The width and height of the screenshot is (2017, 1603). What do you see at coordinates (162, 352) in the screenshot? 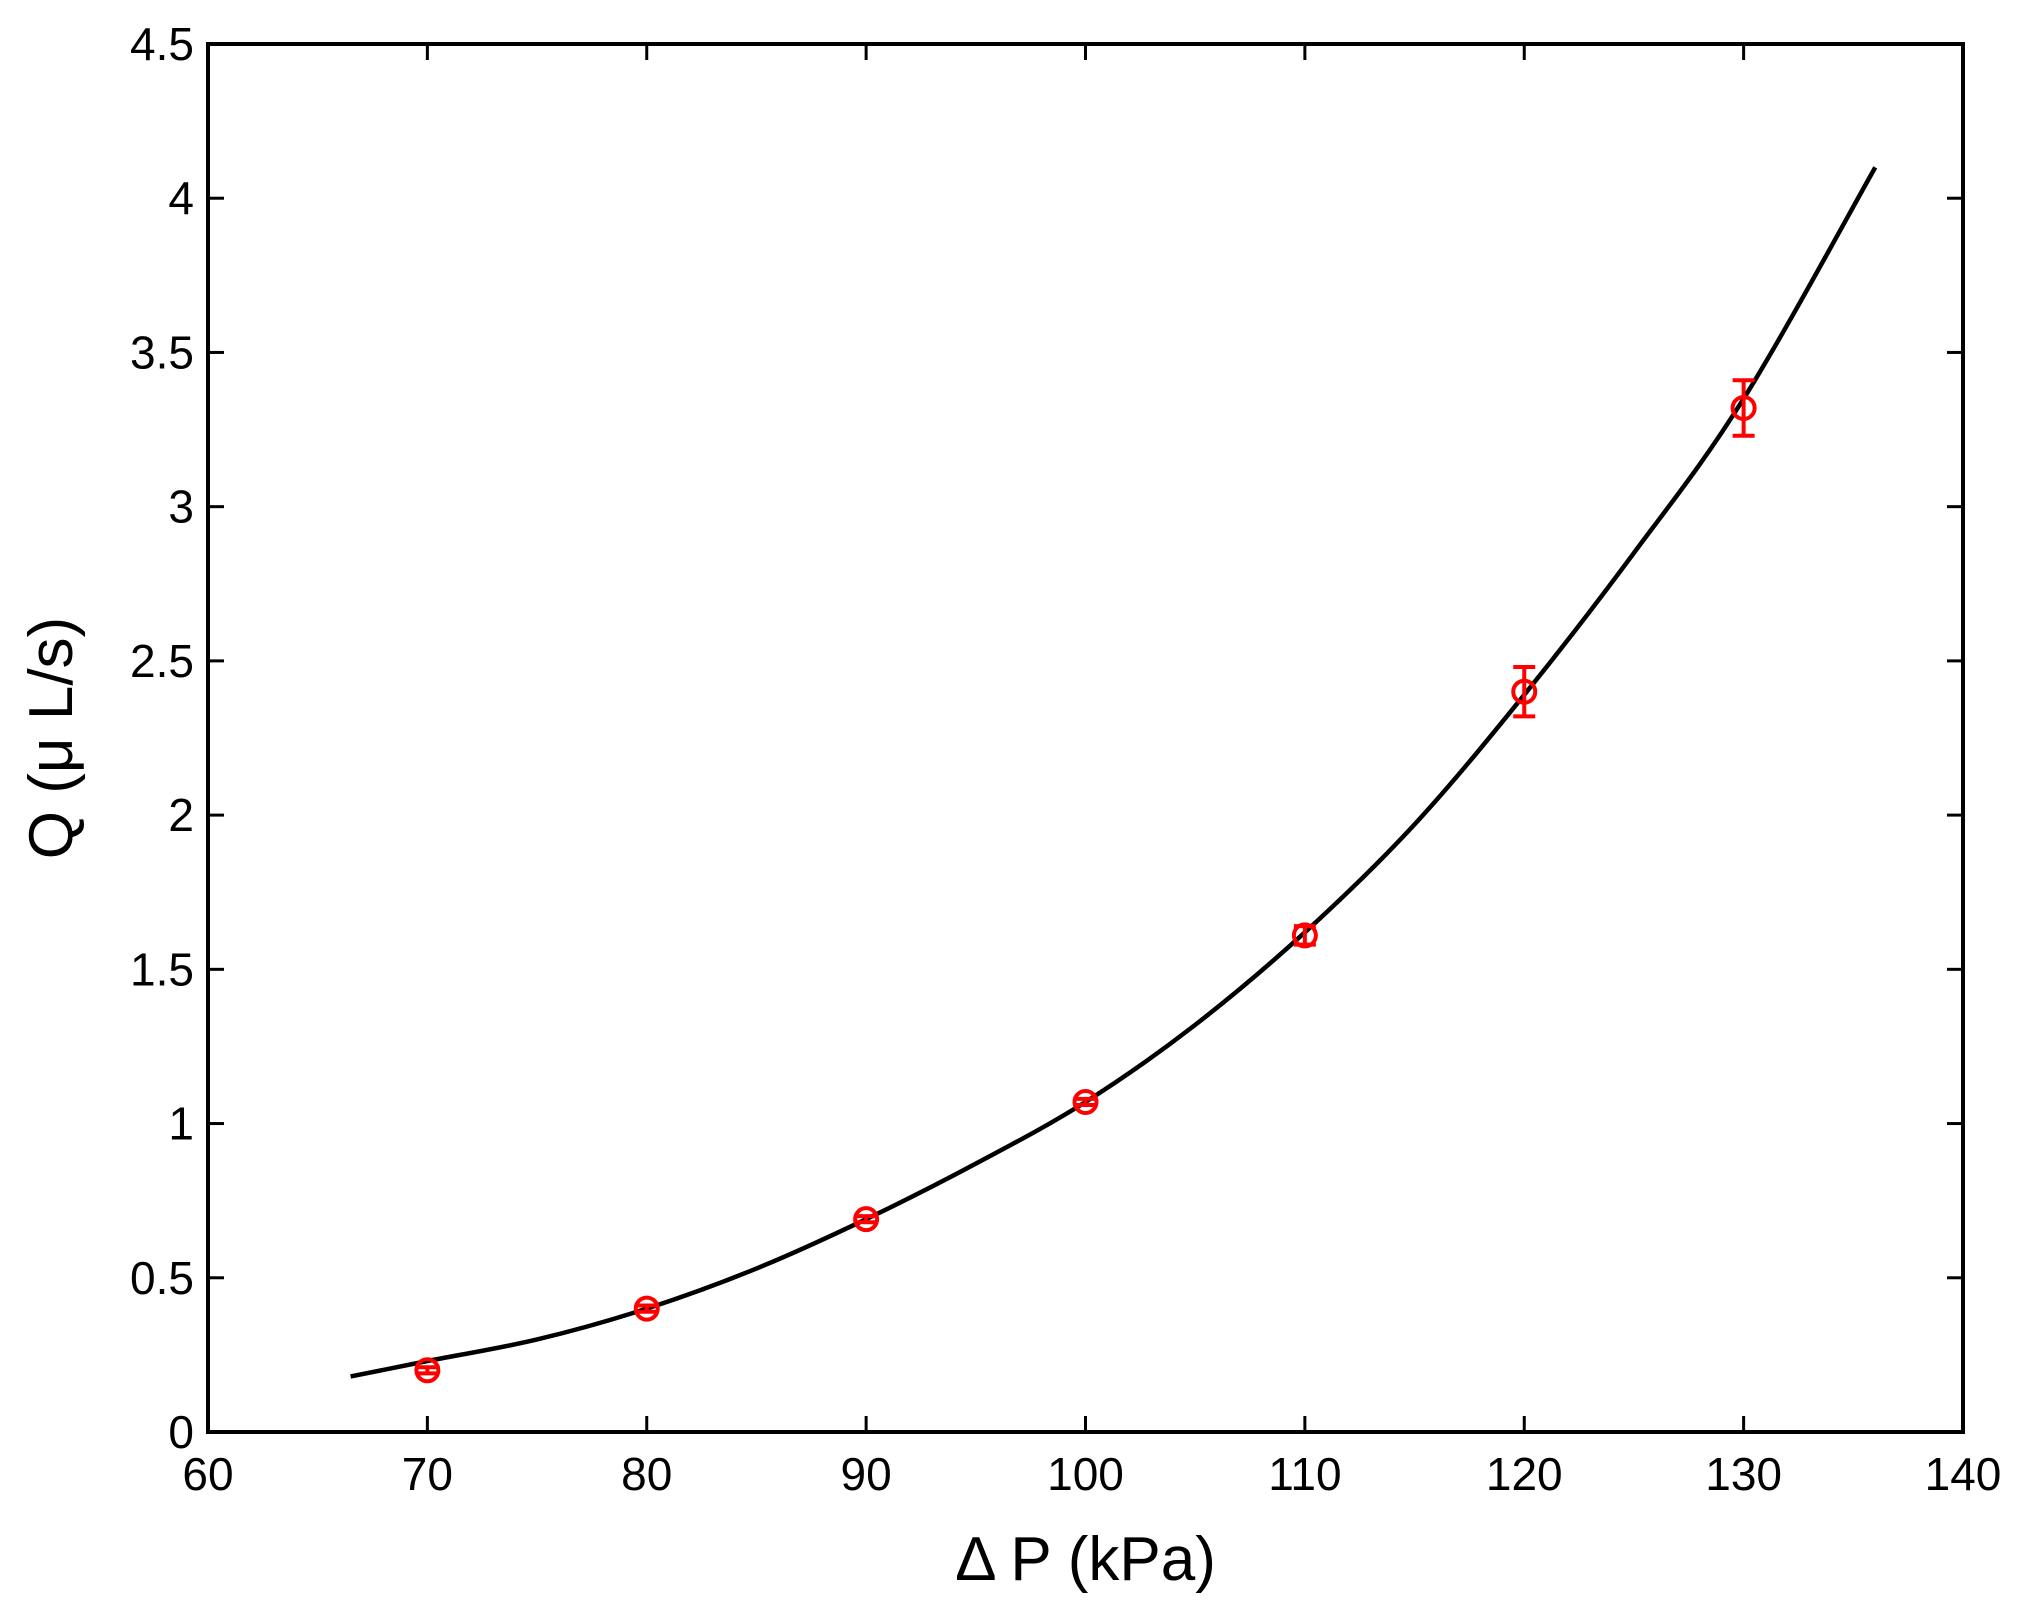
I see `y-tick-label: 3.5` at bounding box center [162, 352].